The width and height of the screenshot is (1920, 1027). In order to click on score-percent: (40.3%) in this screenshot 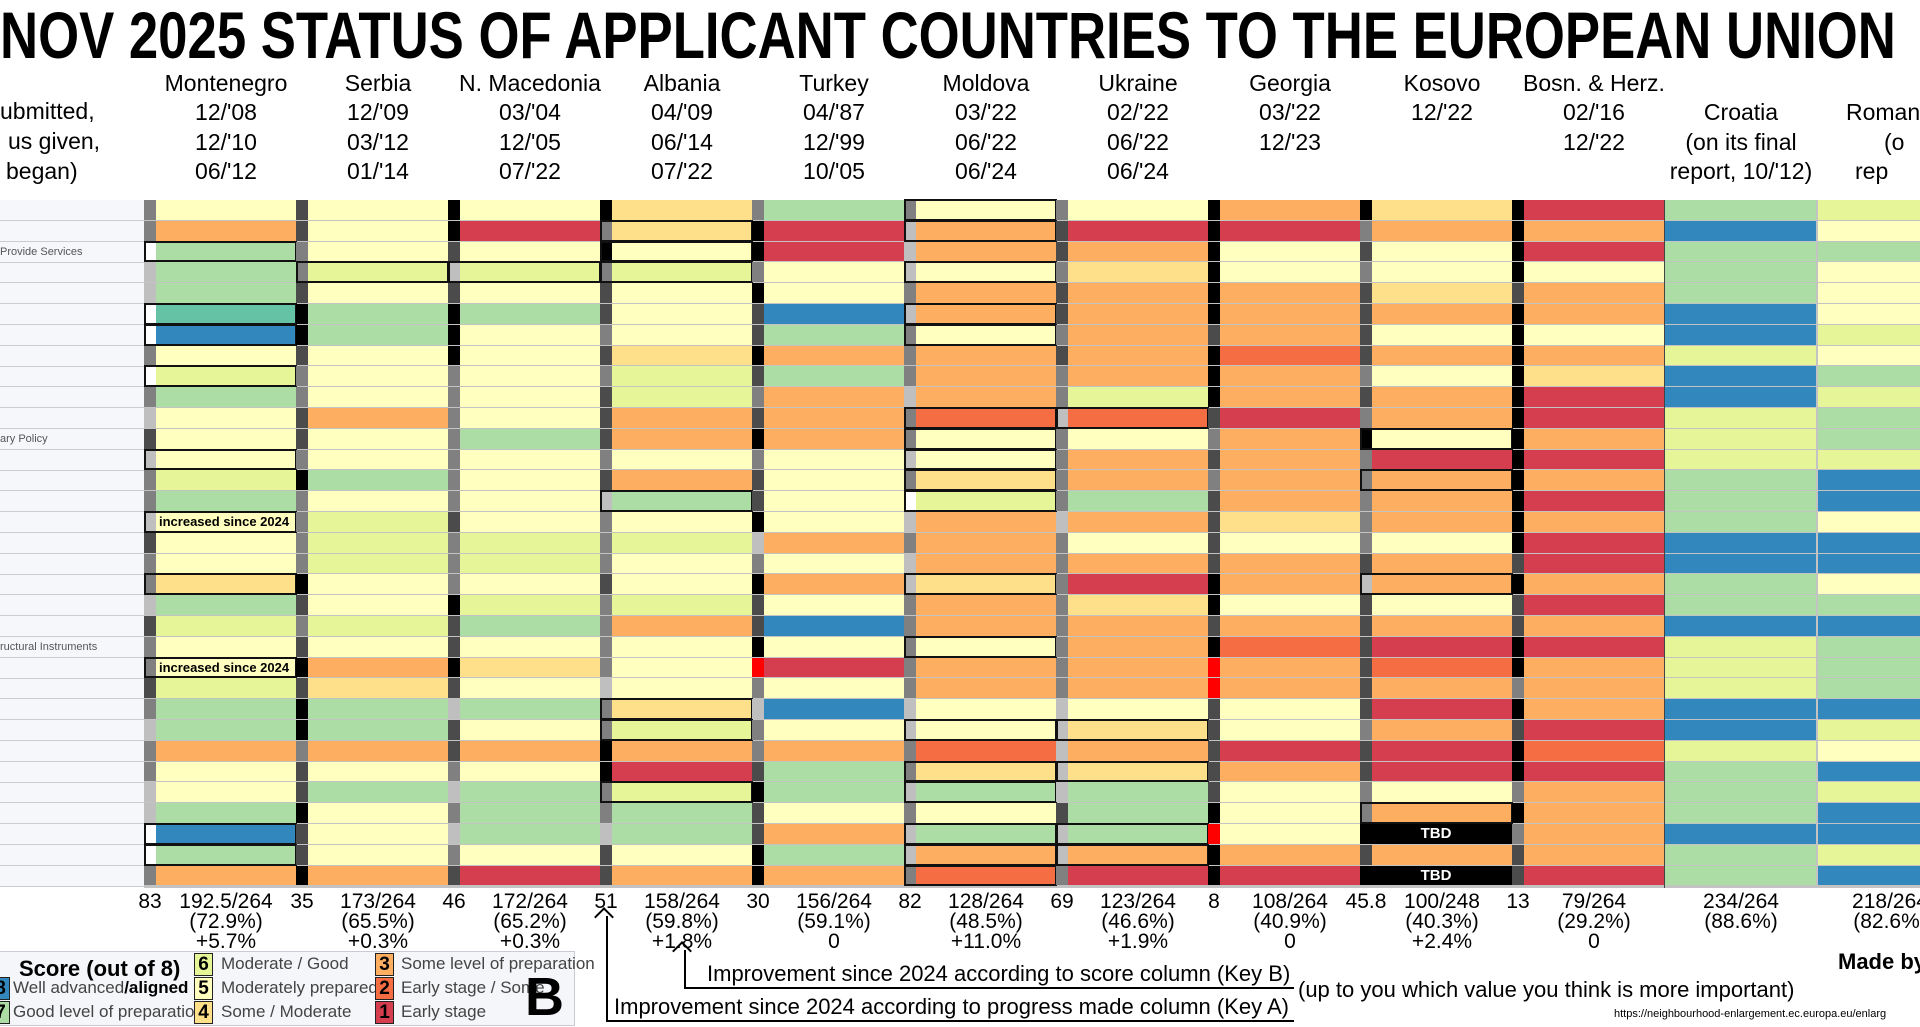, I will do `click(1442, 921)`.